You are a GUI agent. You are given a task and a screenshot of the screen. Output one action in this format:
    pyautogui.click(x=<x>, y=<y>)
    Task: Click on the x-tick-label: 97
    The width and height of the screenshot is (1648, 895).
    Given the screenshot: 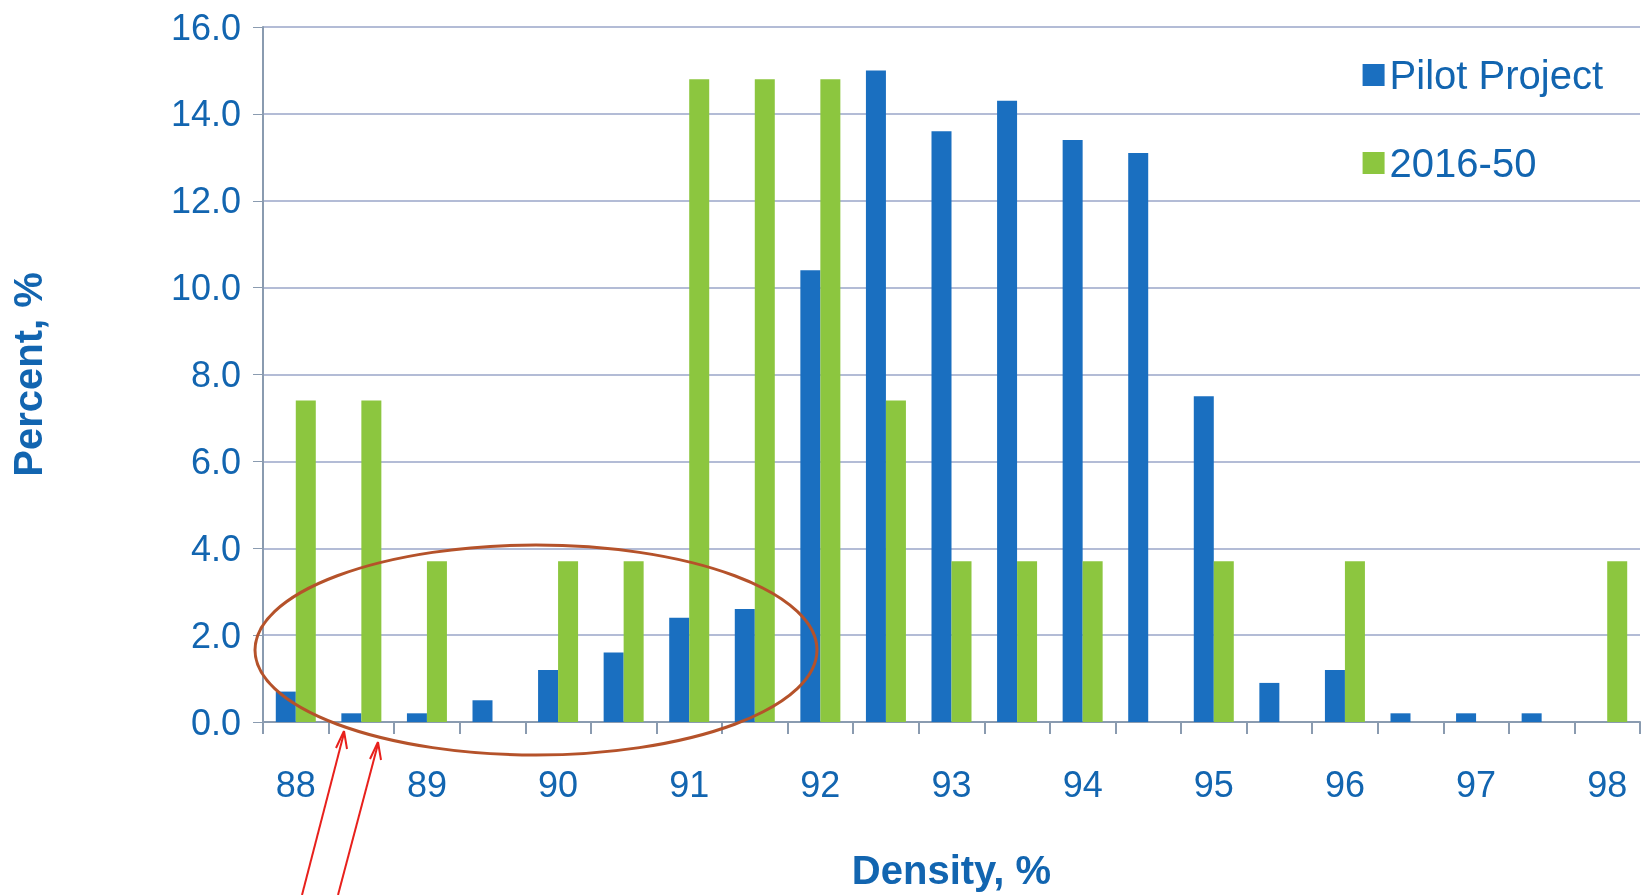 What is the action you would take?
    pyautogui.click(x=1476, y=784)
    